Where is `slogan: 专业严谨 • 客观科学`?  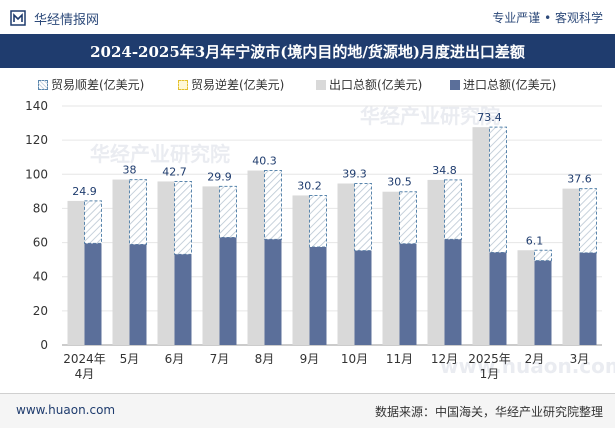 slogan: 专业严谨 • 客观科学 is located at coordinates (547, 18).